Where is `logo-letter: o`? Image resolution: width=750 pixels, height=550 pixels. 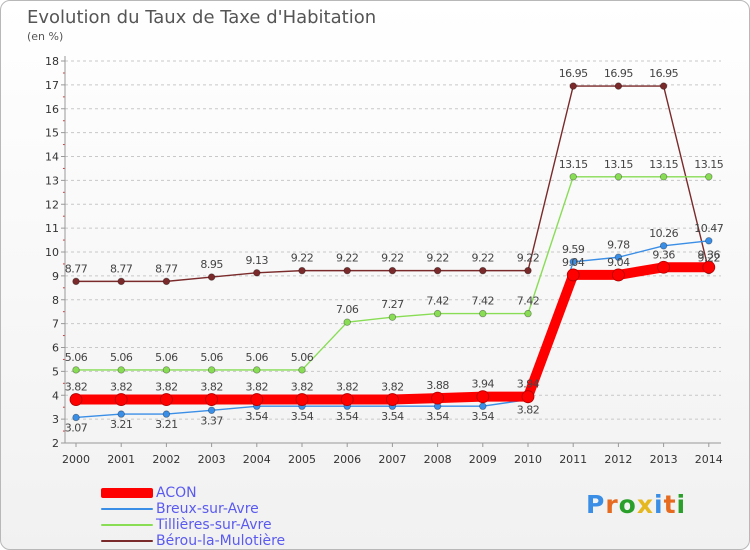
logo-letter: o is located at coordinates (627, 504).